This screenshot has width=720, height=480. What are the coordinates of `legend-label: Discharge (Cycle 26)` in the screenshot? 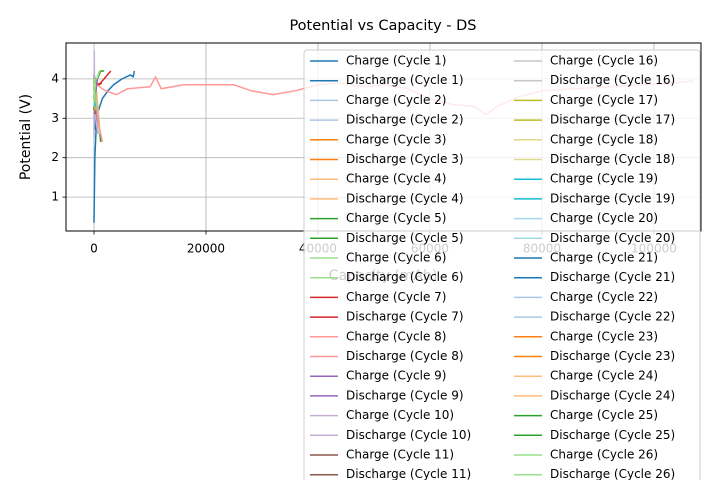 It's located at (612, 473).